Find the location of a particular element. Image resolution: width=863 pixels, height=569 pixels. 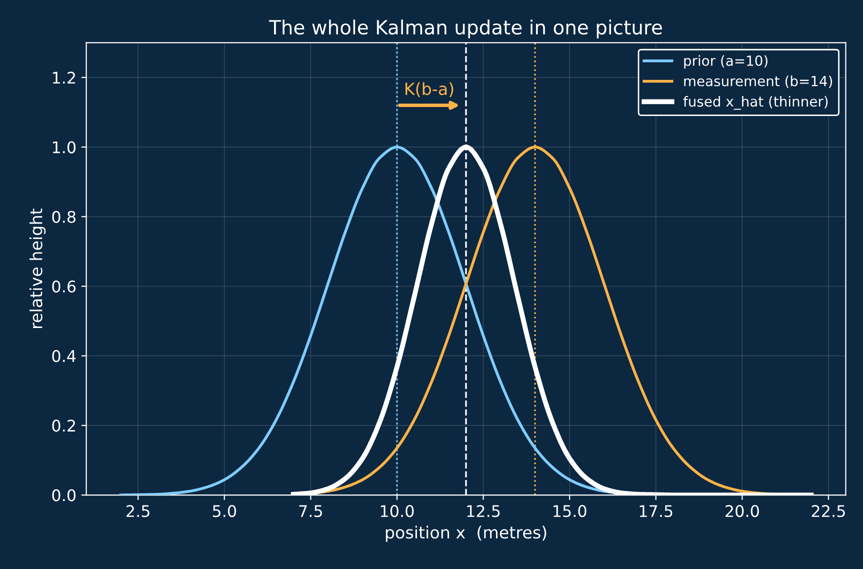

y-tick-label: 0.2 is located at coordinates (63, 426).